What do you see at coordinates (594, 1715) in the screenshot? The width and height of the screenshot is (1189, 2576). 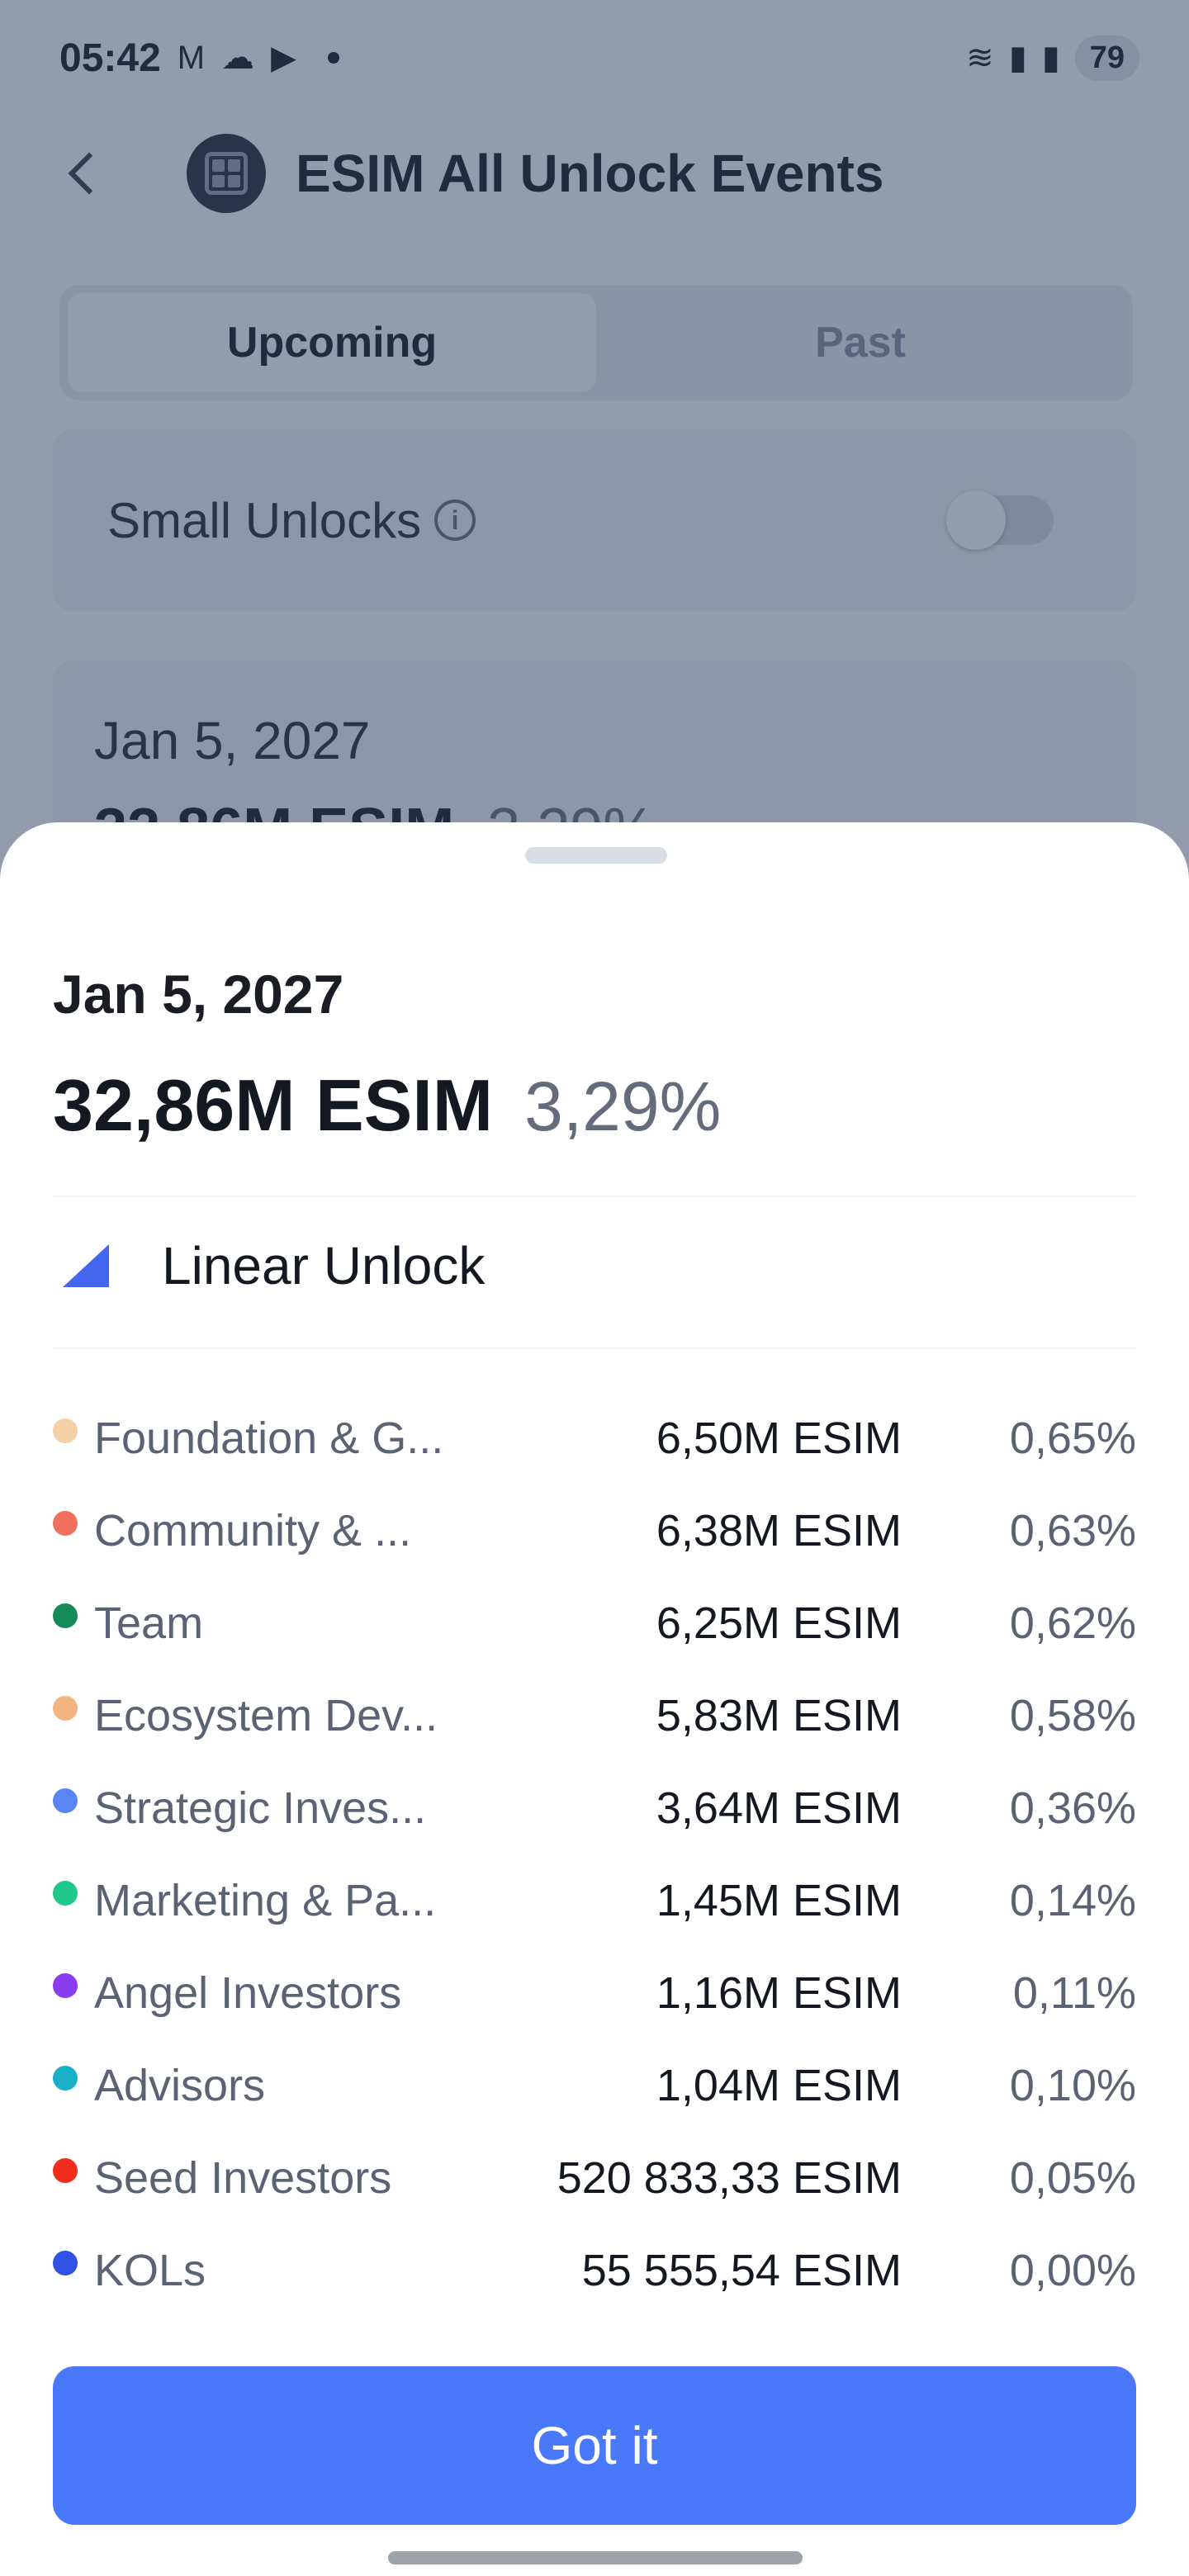 I see `allocation-row: Ecosystem Dev... 5,83M ESIM 0,58%` at bounding box center [594, 1715].